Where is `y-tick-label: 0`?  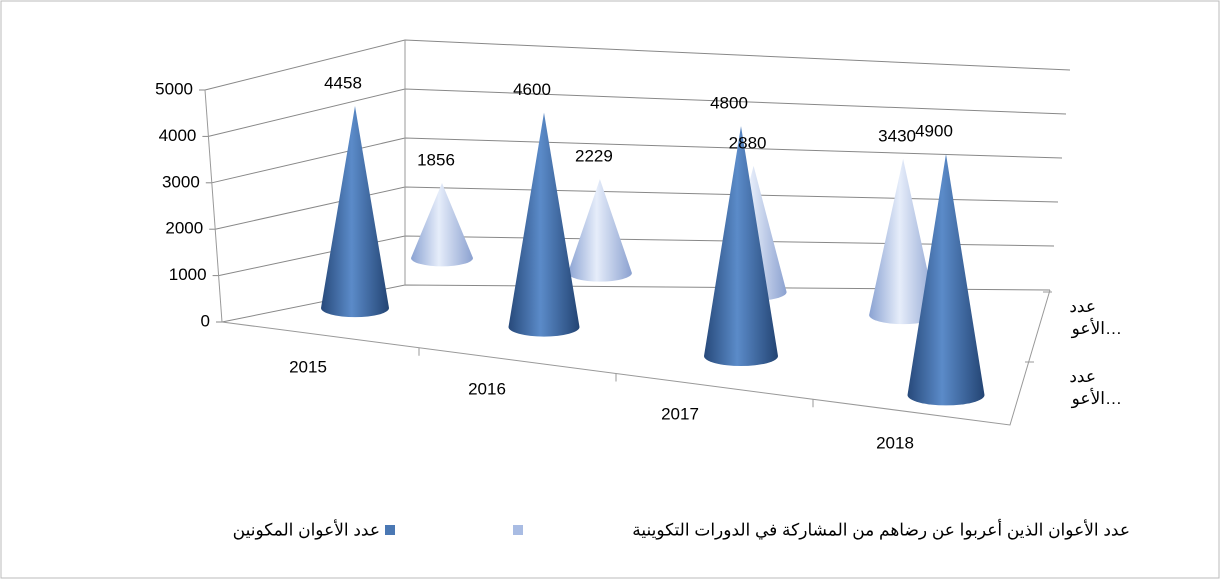
y-tick-label: 0 is located at coordinates (205, 320).